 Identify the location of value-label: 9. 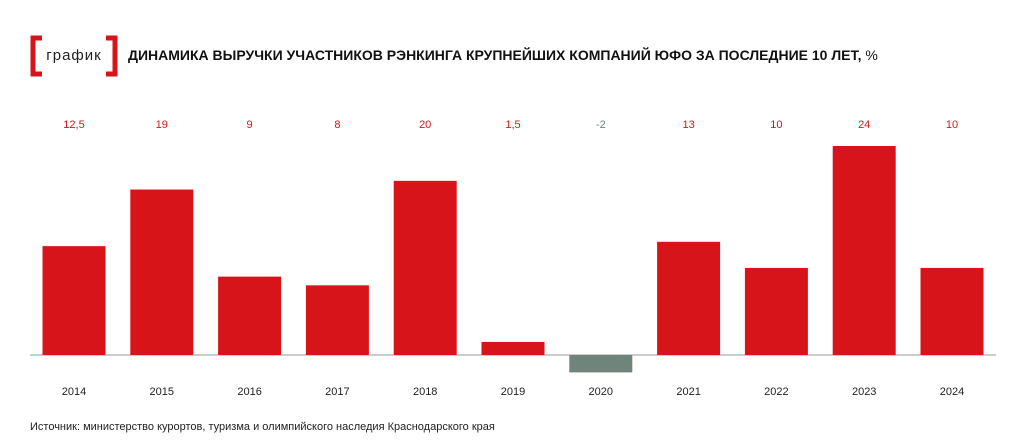
(250, 125).